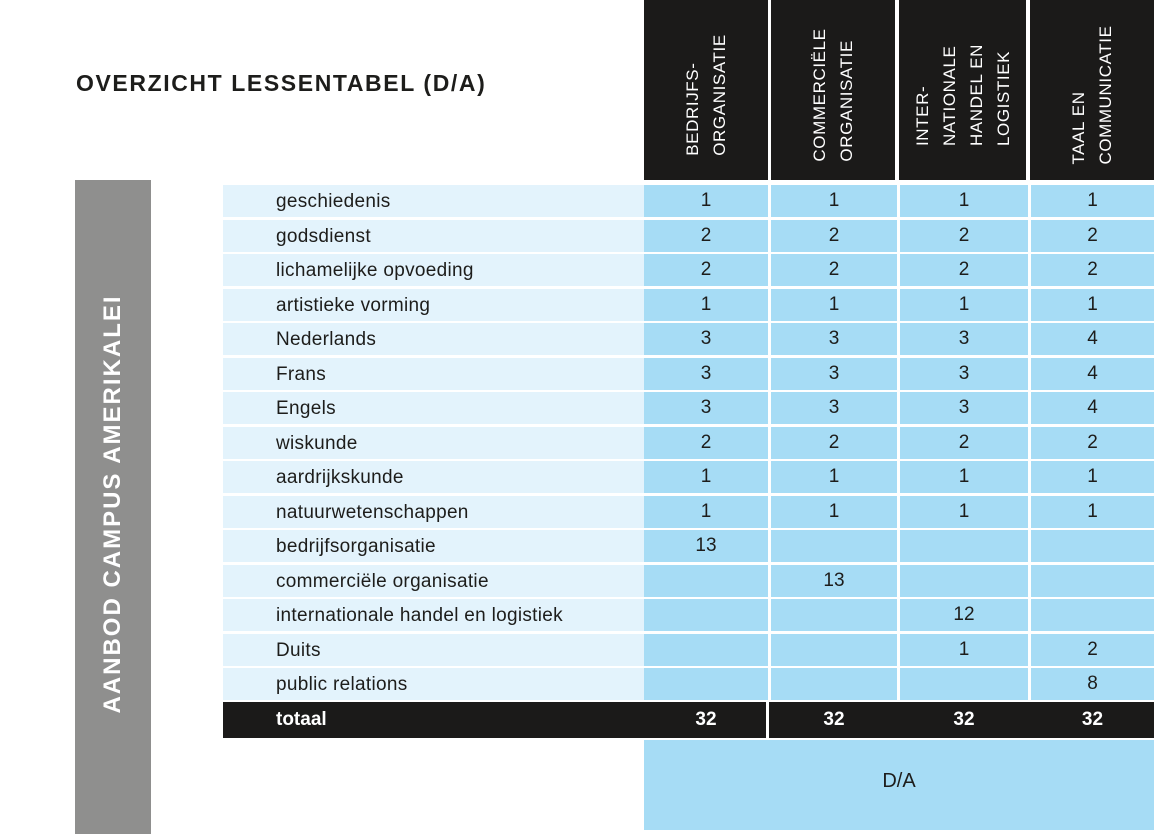 The image size is (1154, 834). I want to click on hours-cell: 12, so click(964, 615).